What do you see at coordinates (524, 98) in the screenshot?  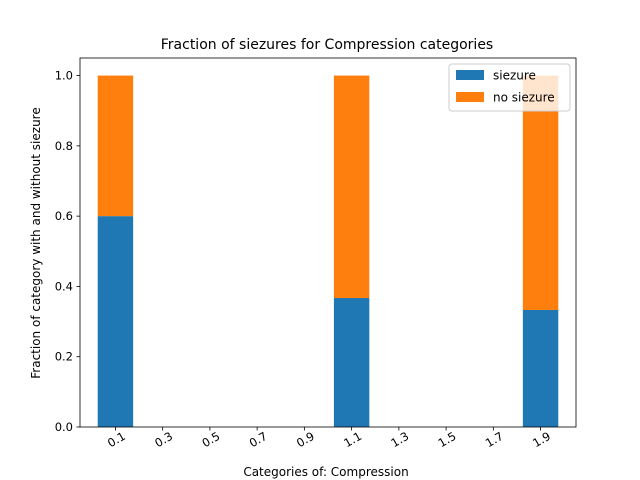 I see `legend-label-no-siezure: no siezure` at bounding box center [524, 98].